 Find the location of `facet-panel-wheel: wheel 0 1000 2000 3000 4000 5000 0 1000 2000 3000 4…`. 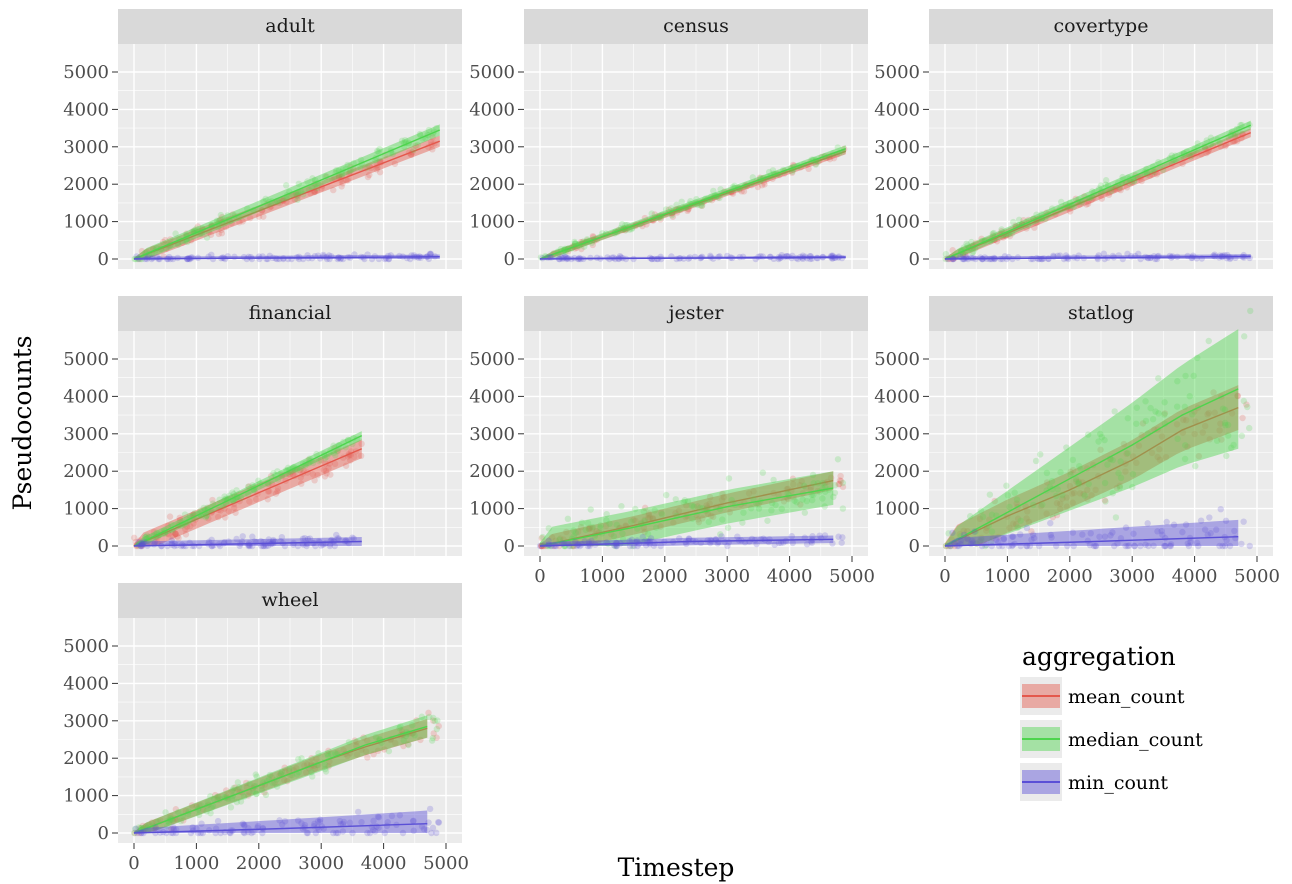

facet-panel-wheel: wheel 0 1000 2000 3000 4000 5000 0 1000 2000 3000 4… is located at coordinates (266, 728).